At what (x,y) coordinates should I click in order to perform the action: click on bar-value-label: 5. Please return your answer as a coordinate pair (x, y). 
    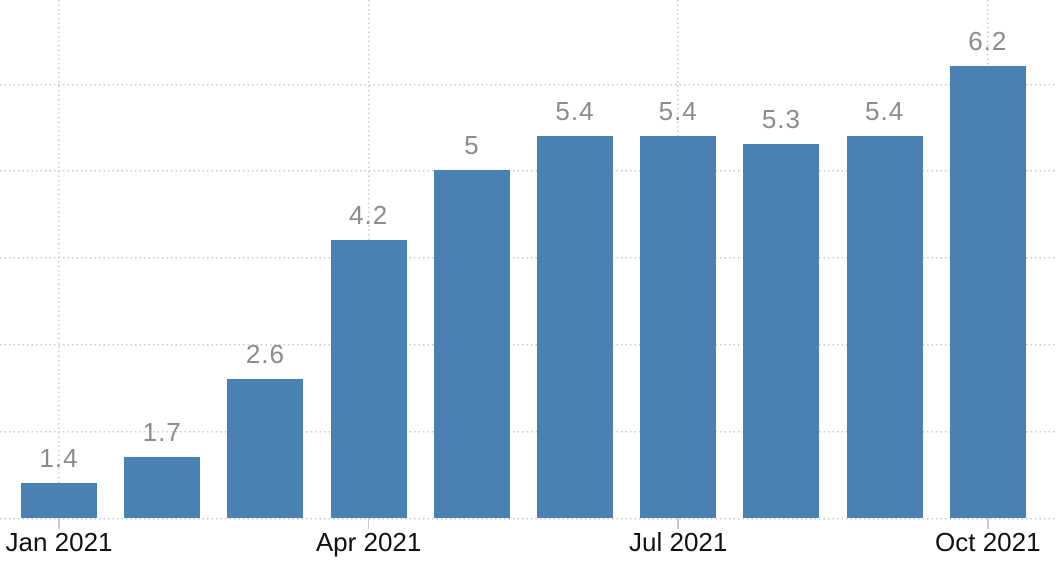
    Looking at the image, I should click on (472, 145).